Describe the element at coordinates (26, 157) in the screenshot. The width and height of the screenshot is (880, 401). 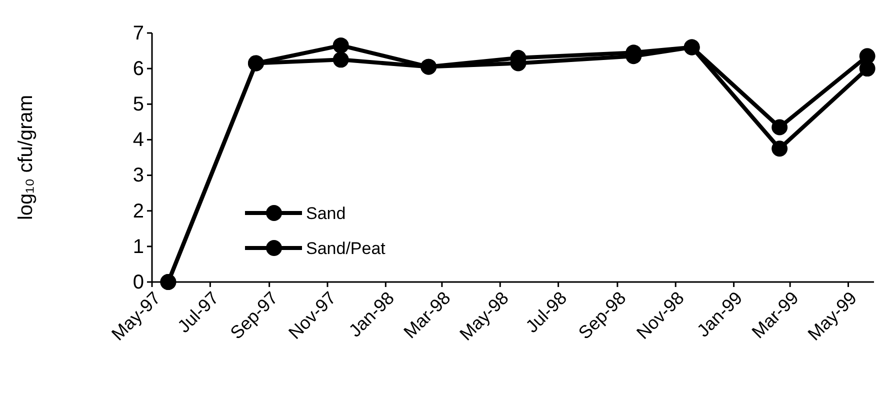
I see `y-axis-title: log₁₀ cfu/gram` at that location.